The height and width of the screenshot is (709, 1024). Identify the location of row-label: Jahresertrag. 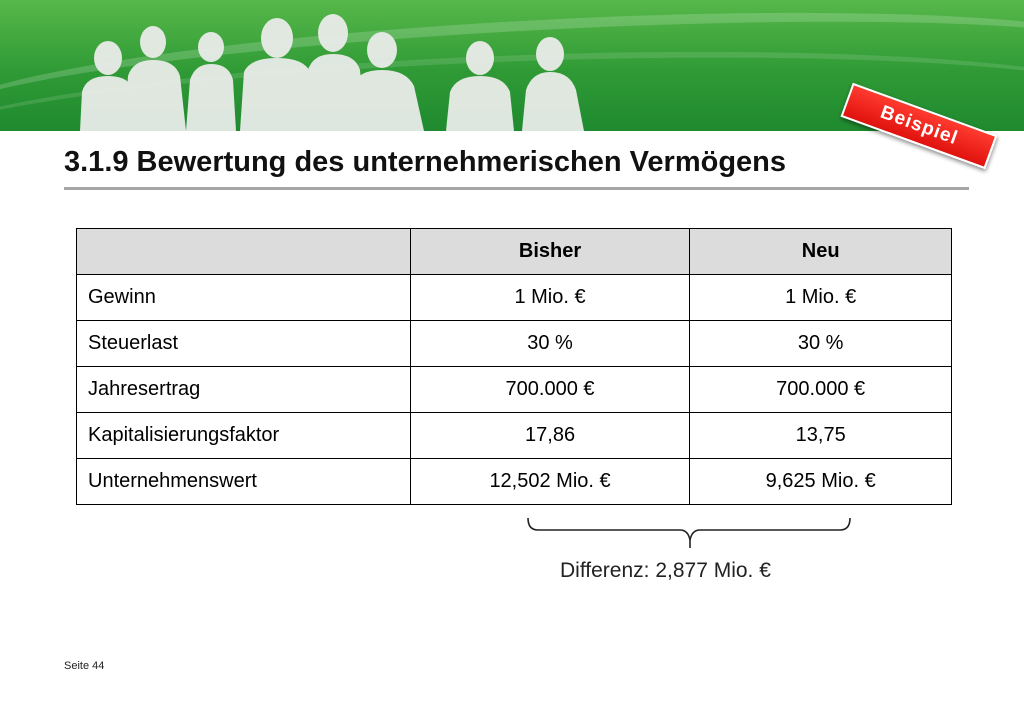
(243, 389).